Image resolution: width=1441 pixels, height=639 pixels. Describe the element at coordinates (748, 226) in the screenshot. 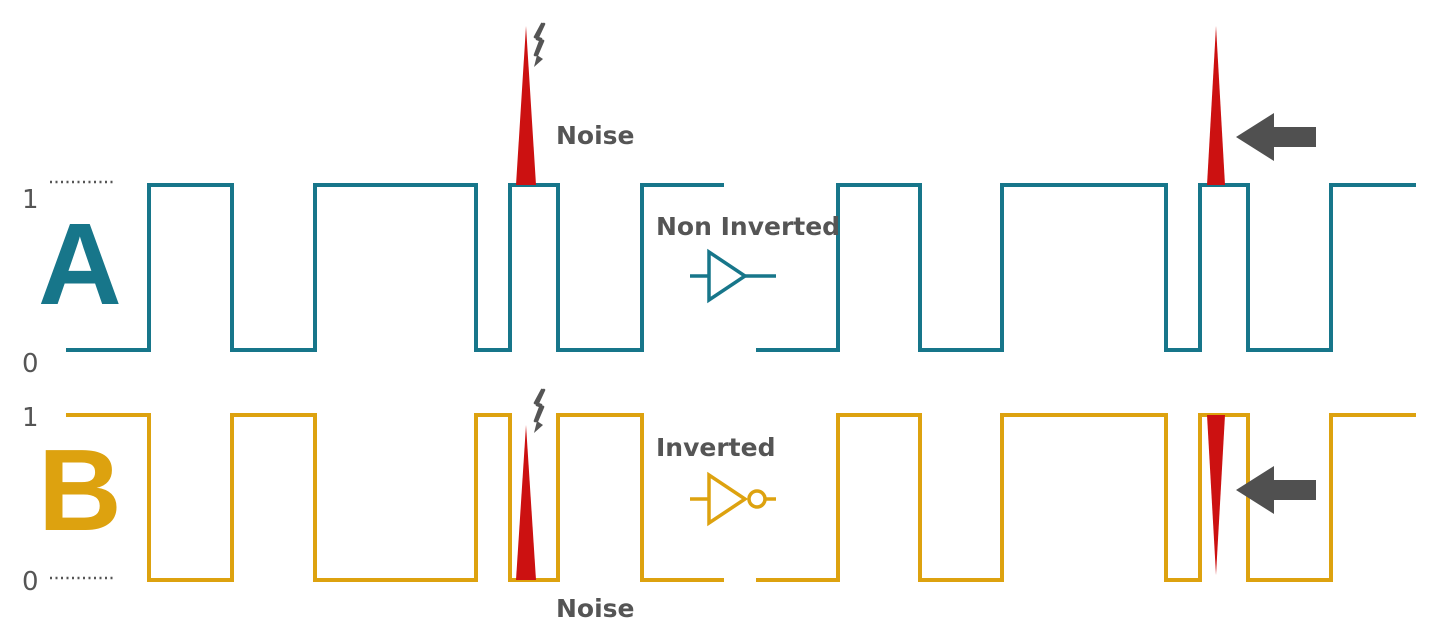

I see `non-inverted-label: Non Inverted` at that location.